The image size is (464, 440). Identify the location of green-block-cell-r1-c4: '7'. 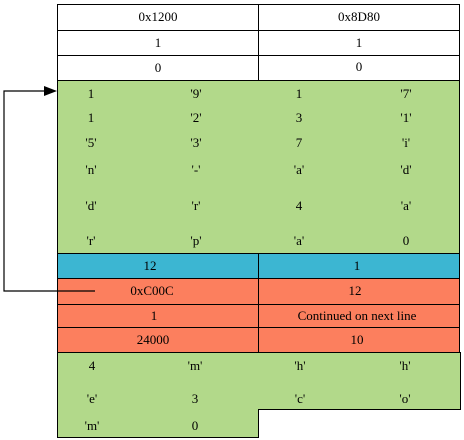
(406, 93).